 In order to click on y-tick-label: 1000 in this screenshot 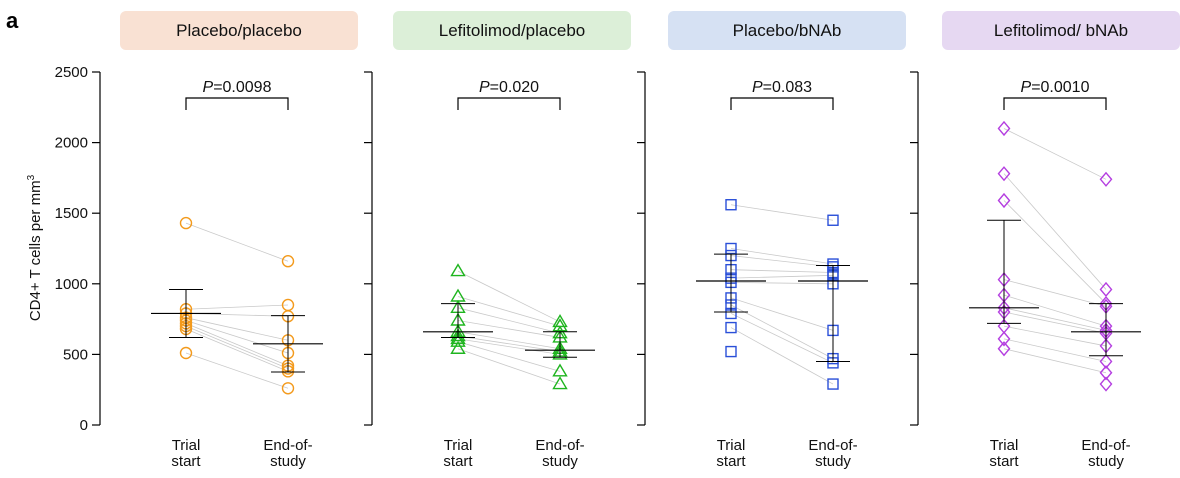, I will do `click(71, 284)`.